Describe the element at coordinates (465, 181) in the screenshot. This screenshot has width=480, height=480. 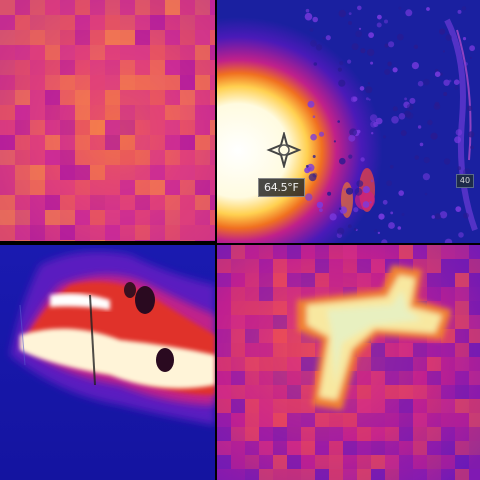
I see `side-indicator: 40` at that location.